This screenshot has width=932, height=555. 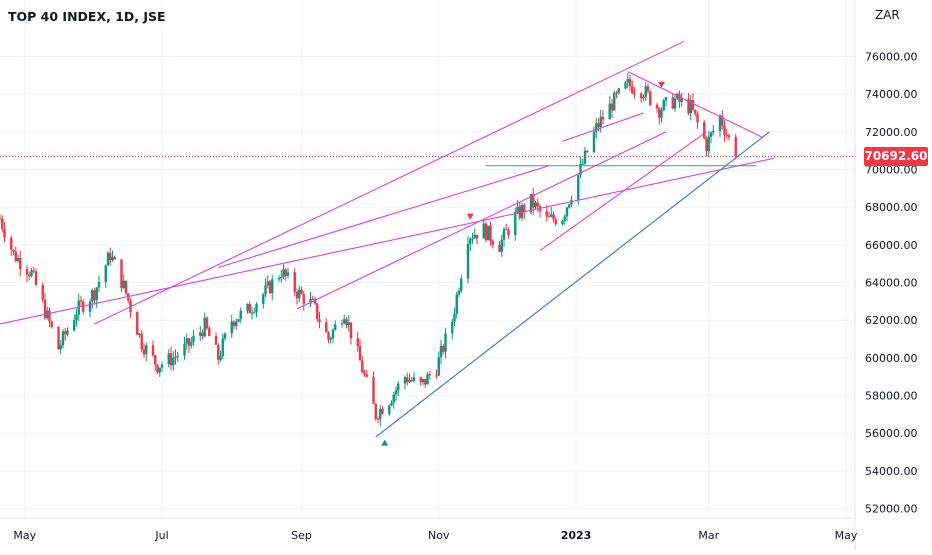 What do you see at coordinates (439, 535) in the screenshot?
I see `x-tick-label: Nov` at bounding box center [439, 535].